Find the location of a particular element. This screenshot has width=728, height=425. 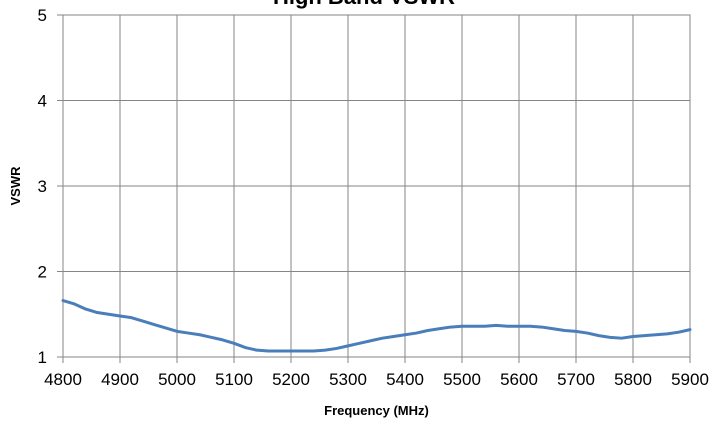

y-tick-label: 2 is located at coordinates (42, 272).